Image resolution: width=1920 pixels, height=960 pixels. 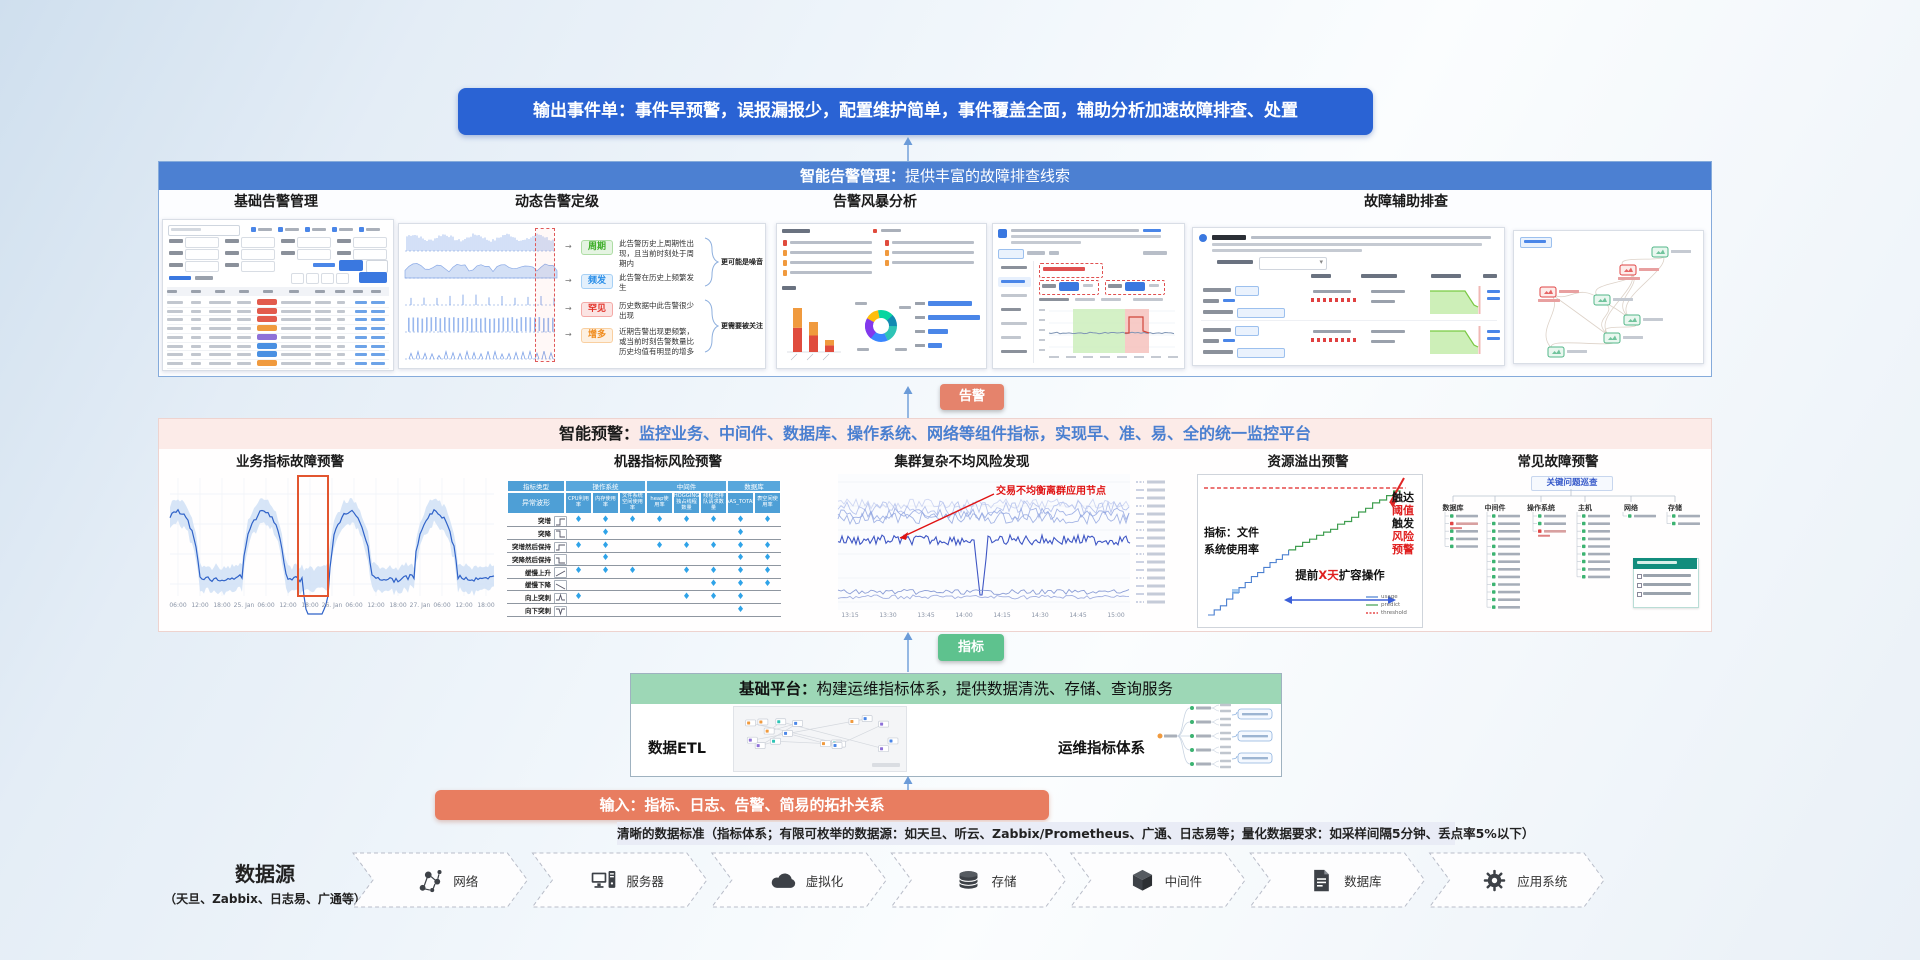 What do you see at coordinates (332, 545) in the screenshot?
I see `business-metric-svg` at bounding box center [332, 545].